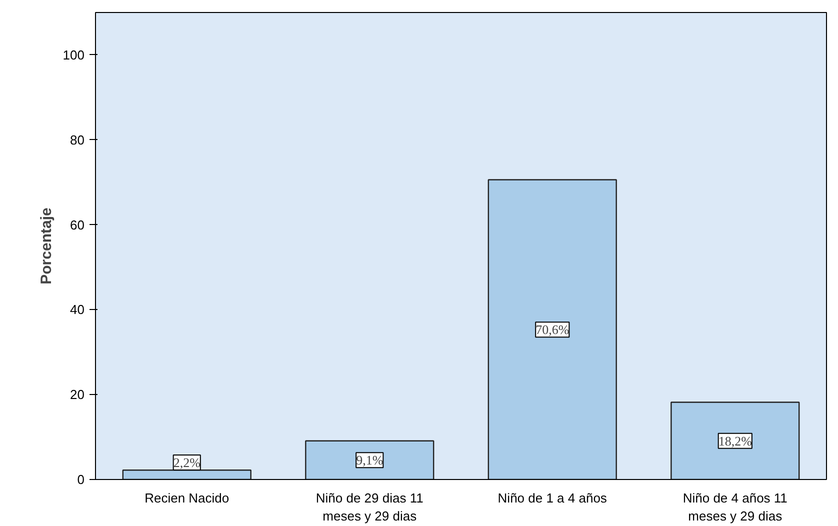 This screenshot has width=838, height=526. I want to click on y-tick-label: 80, so click(77, 140).